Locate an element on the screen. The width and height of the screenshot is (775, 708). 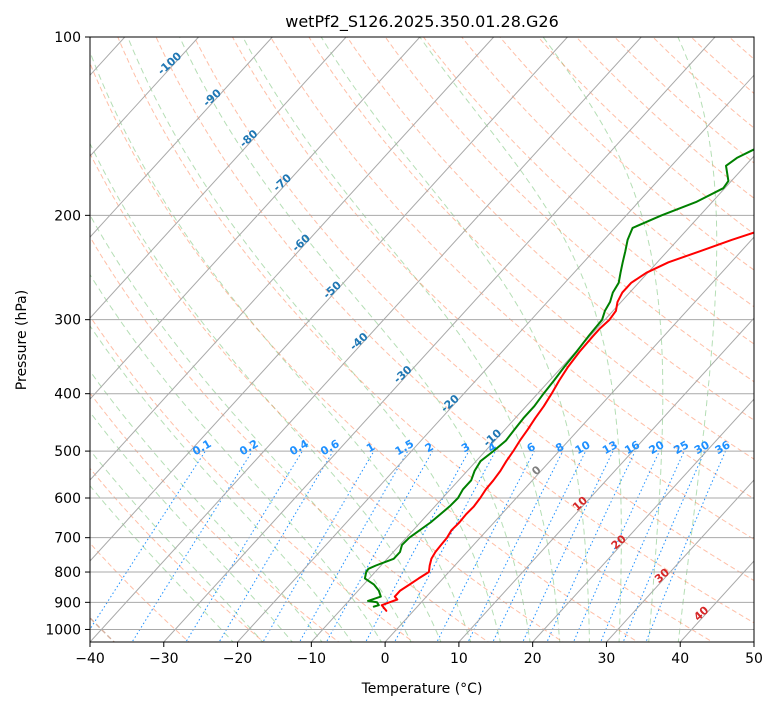
y-tick-label: 400 is located at coordinates (67, 395).